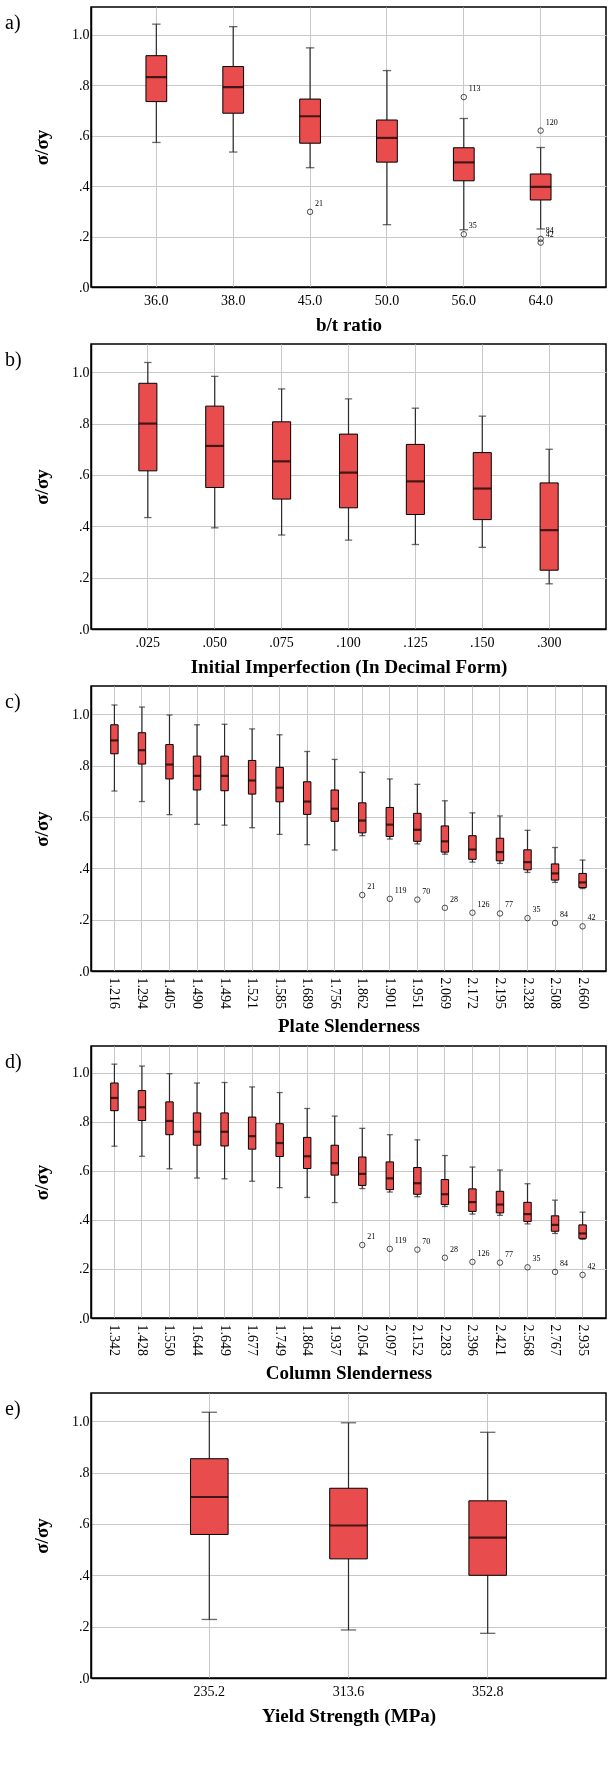  I want to click on x-tick-label: 1.901, so click(390, 993).